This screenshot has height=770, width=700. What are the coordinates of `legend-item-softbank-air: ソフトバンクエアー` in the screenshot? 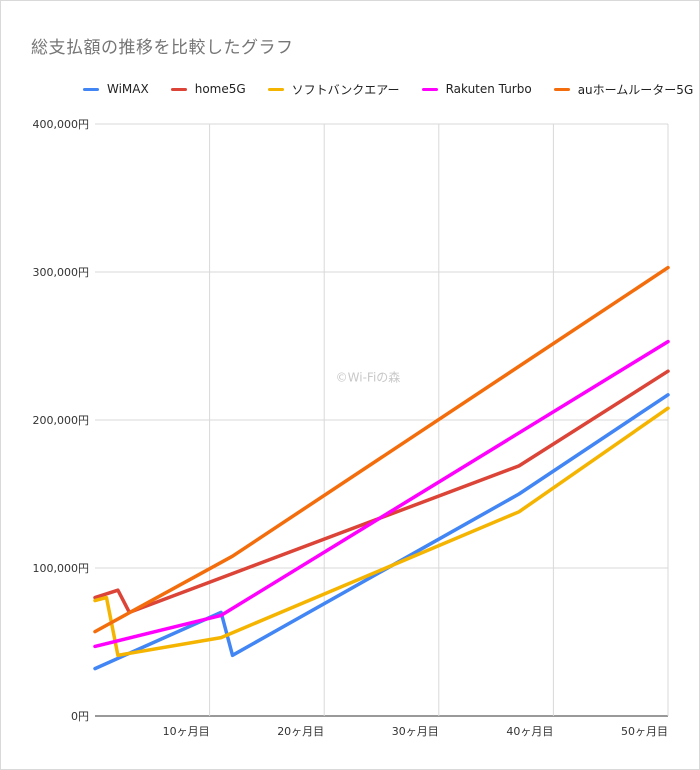 It's located at (333, 89).